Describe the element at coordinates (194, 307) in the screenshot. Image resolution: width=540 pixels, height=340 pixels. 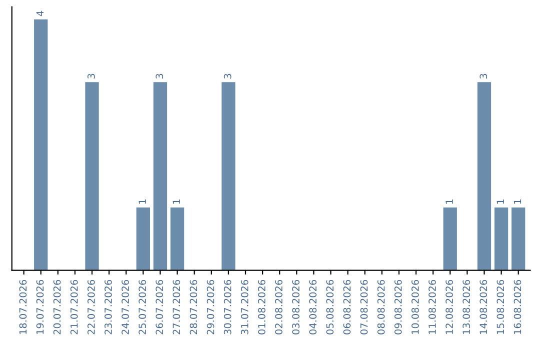
I see `x-tick-label: 28.07.2026` at that location.